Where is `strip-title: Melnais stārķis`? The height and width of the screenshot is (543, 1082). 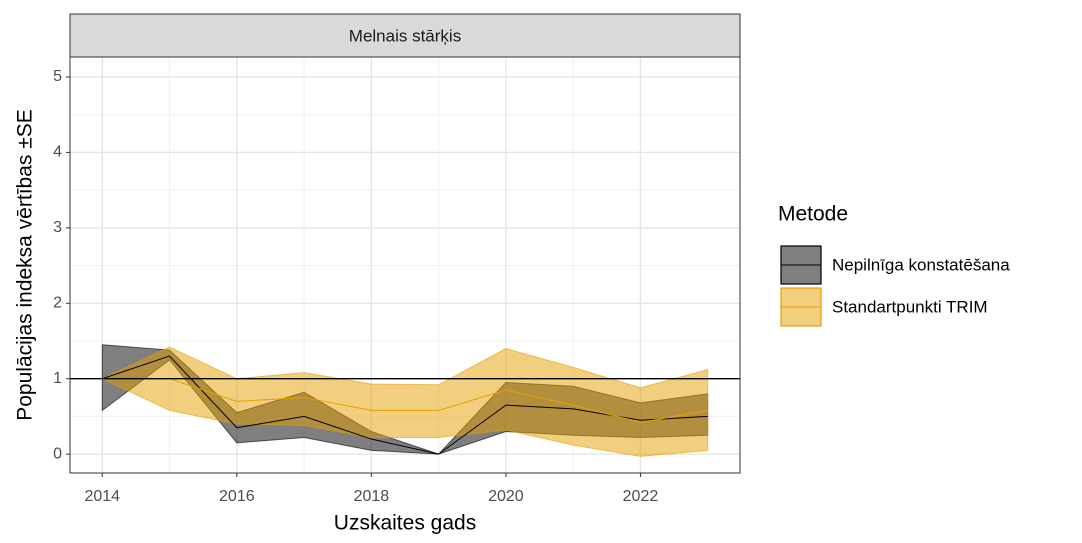 strip-title: Melnais stārķis is located at coordinates (405, 35).